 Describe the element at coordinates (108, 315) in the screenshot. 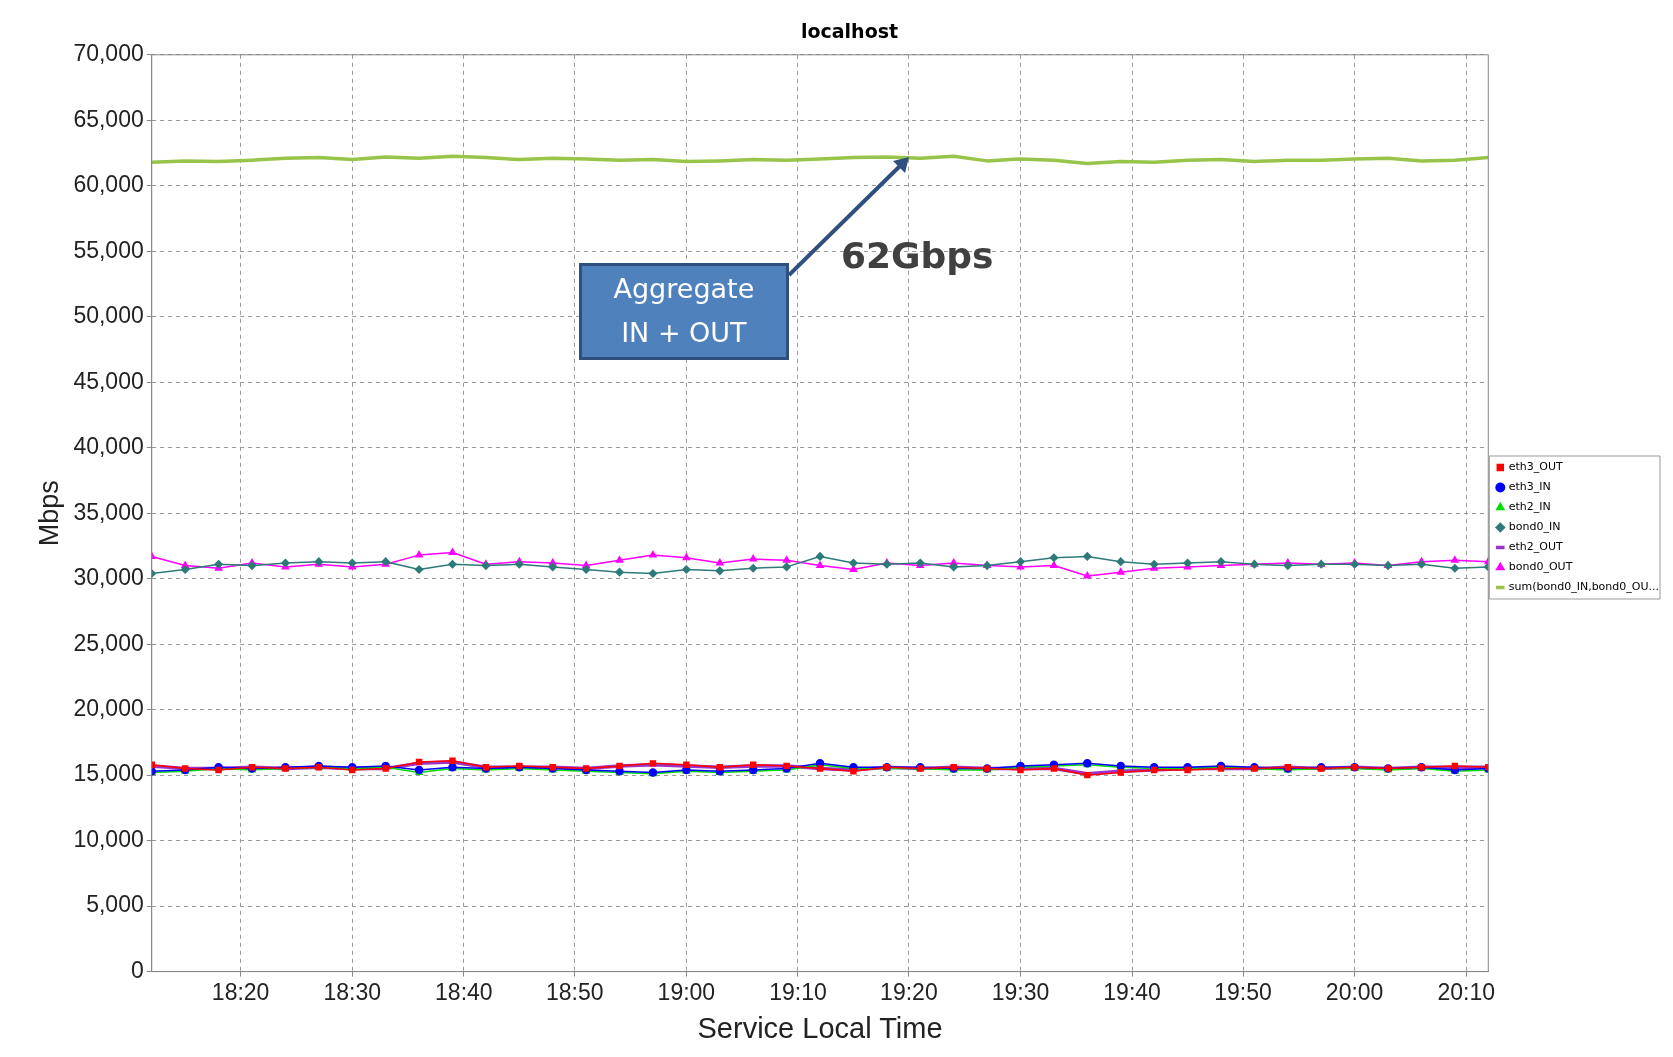

I see `y-tick-label: 50,000` at that location.